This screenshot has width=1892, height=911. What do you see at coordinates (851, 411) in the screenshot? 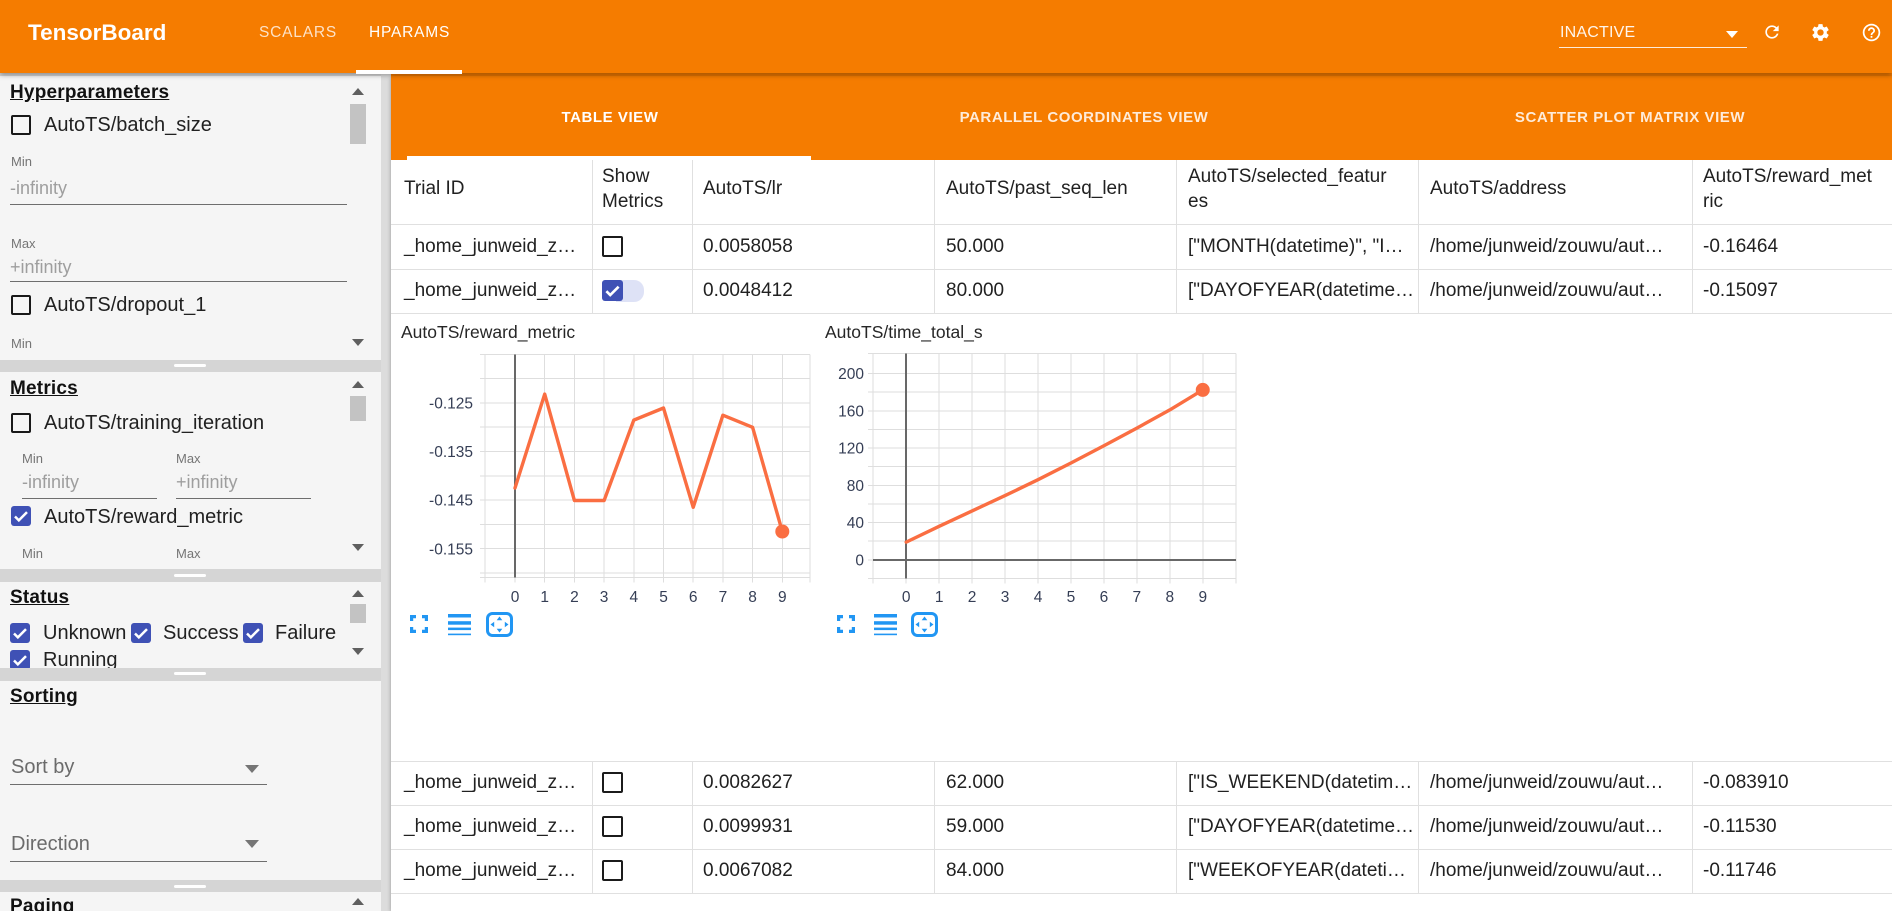
I see `svg-text: 160` at bounding box center [851, 411].